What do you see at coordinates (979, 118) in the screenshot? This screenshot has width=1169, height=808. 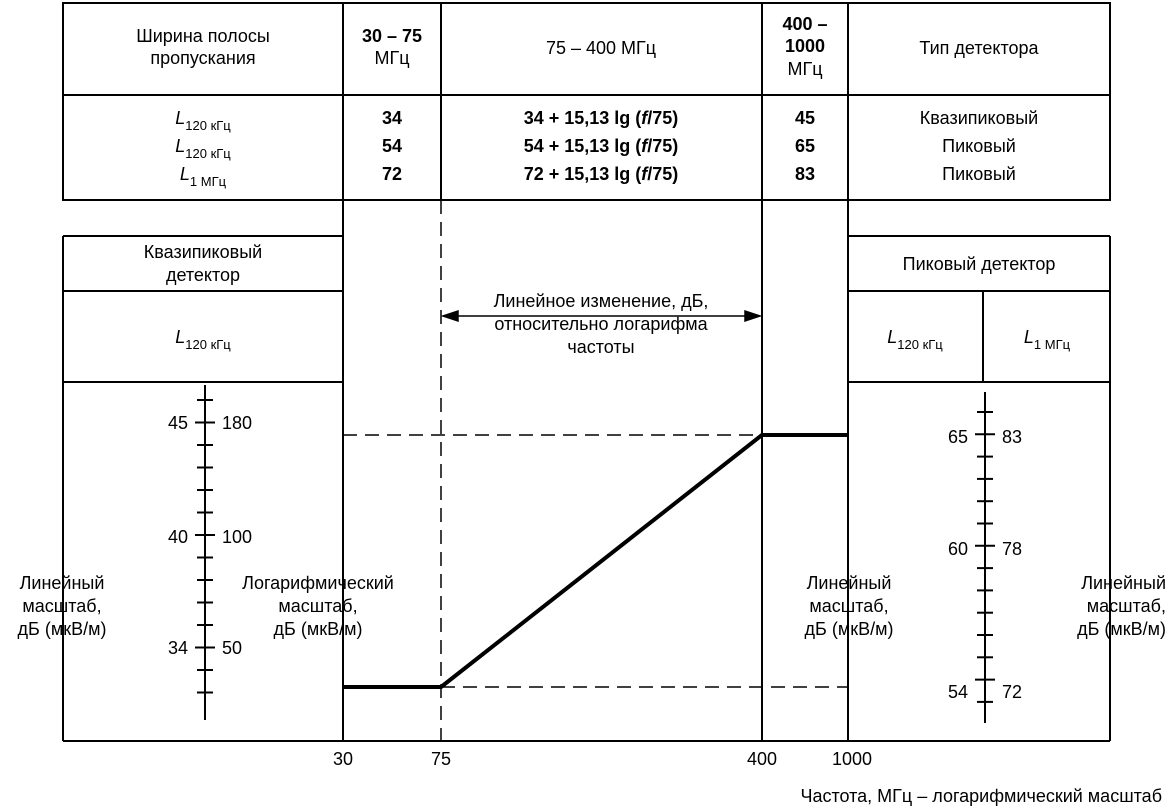 I see `row-detector: Квазипиковый` at bounding box center [979, 118].